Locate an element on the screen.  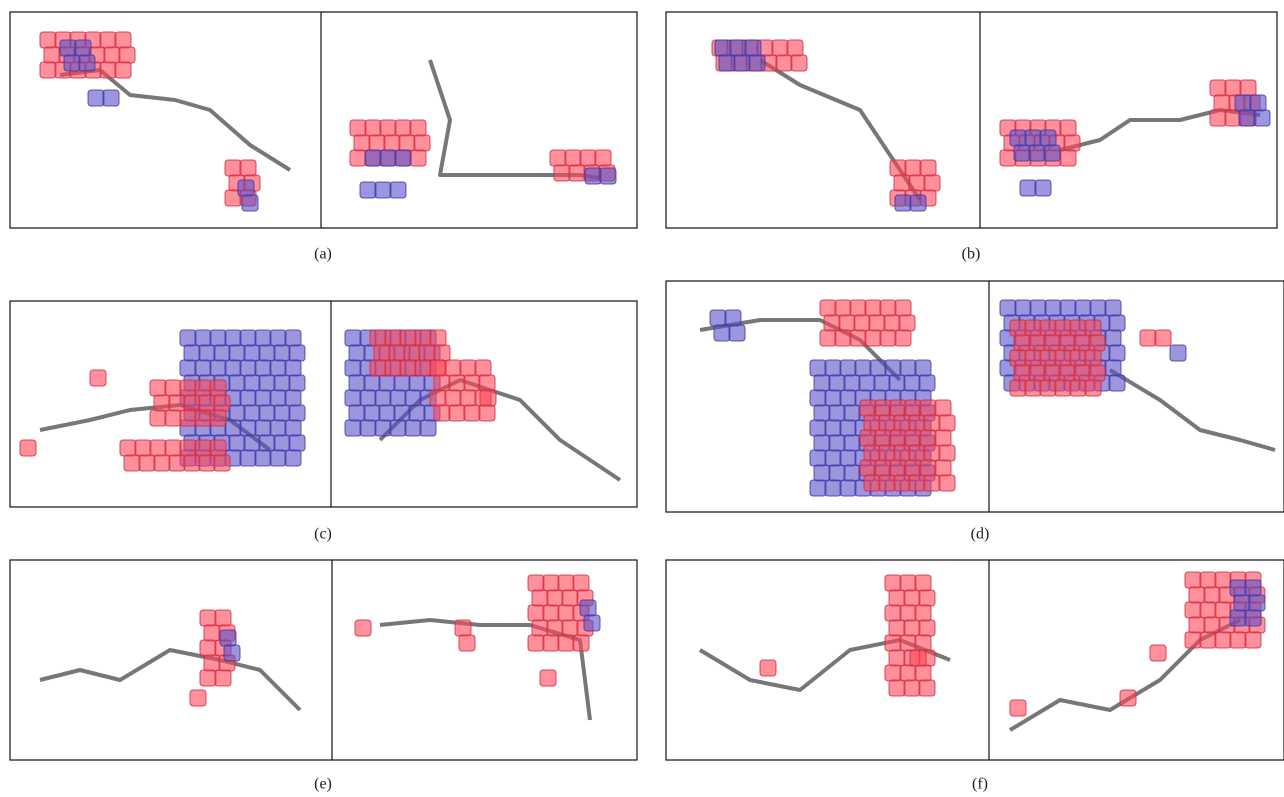
panel-label: (e) is located at coordinates (323, 784).